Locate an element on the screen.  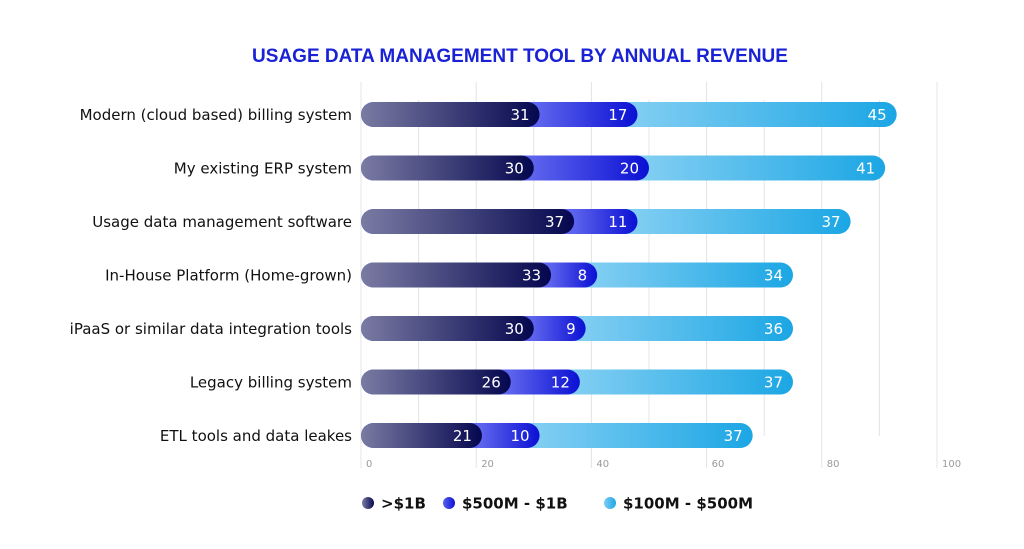
legend-label: >$1B is located at coordinates (403, 504).